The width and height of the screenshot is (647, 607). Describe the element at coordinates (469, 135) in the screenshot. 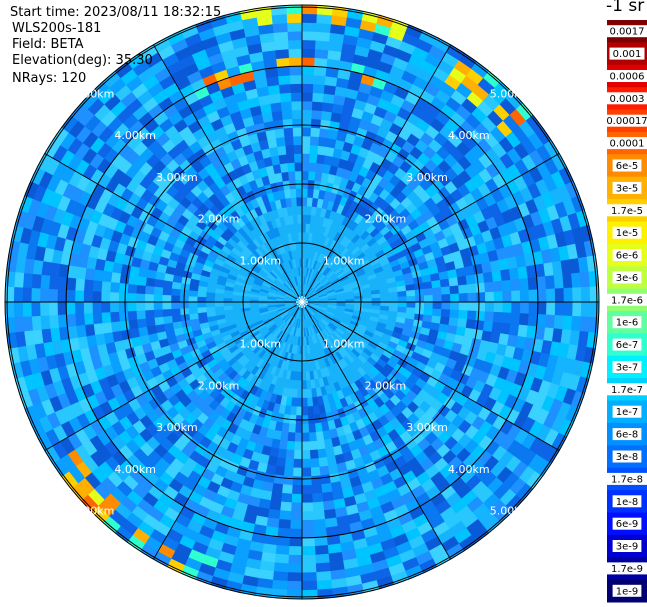

I see `range-ring-label: 4.00km` at that location.